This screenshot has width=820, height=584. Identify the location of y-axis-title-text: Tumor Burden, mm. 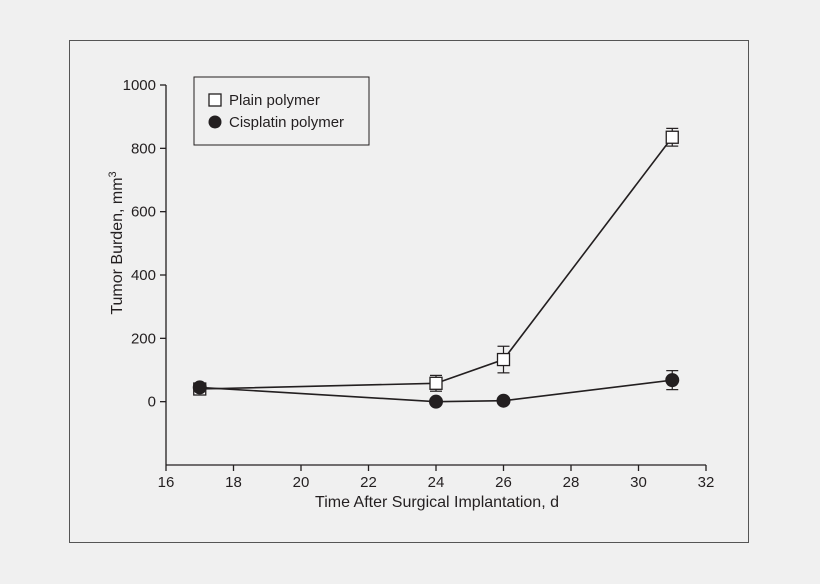
(117, 245).